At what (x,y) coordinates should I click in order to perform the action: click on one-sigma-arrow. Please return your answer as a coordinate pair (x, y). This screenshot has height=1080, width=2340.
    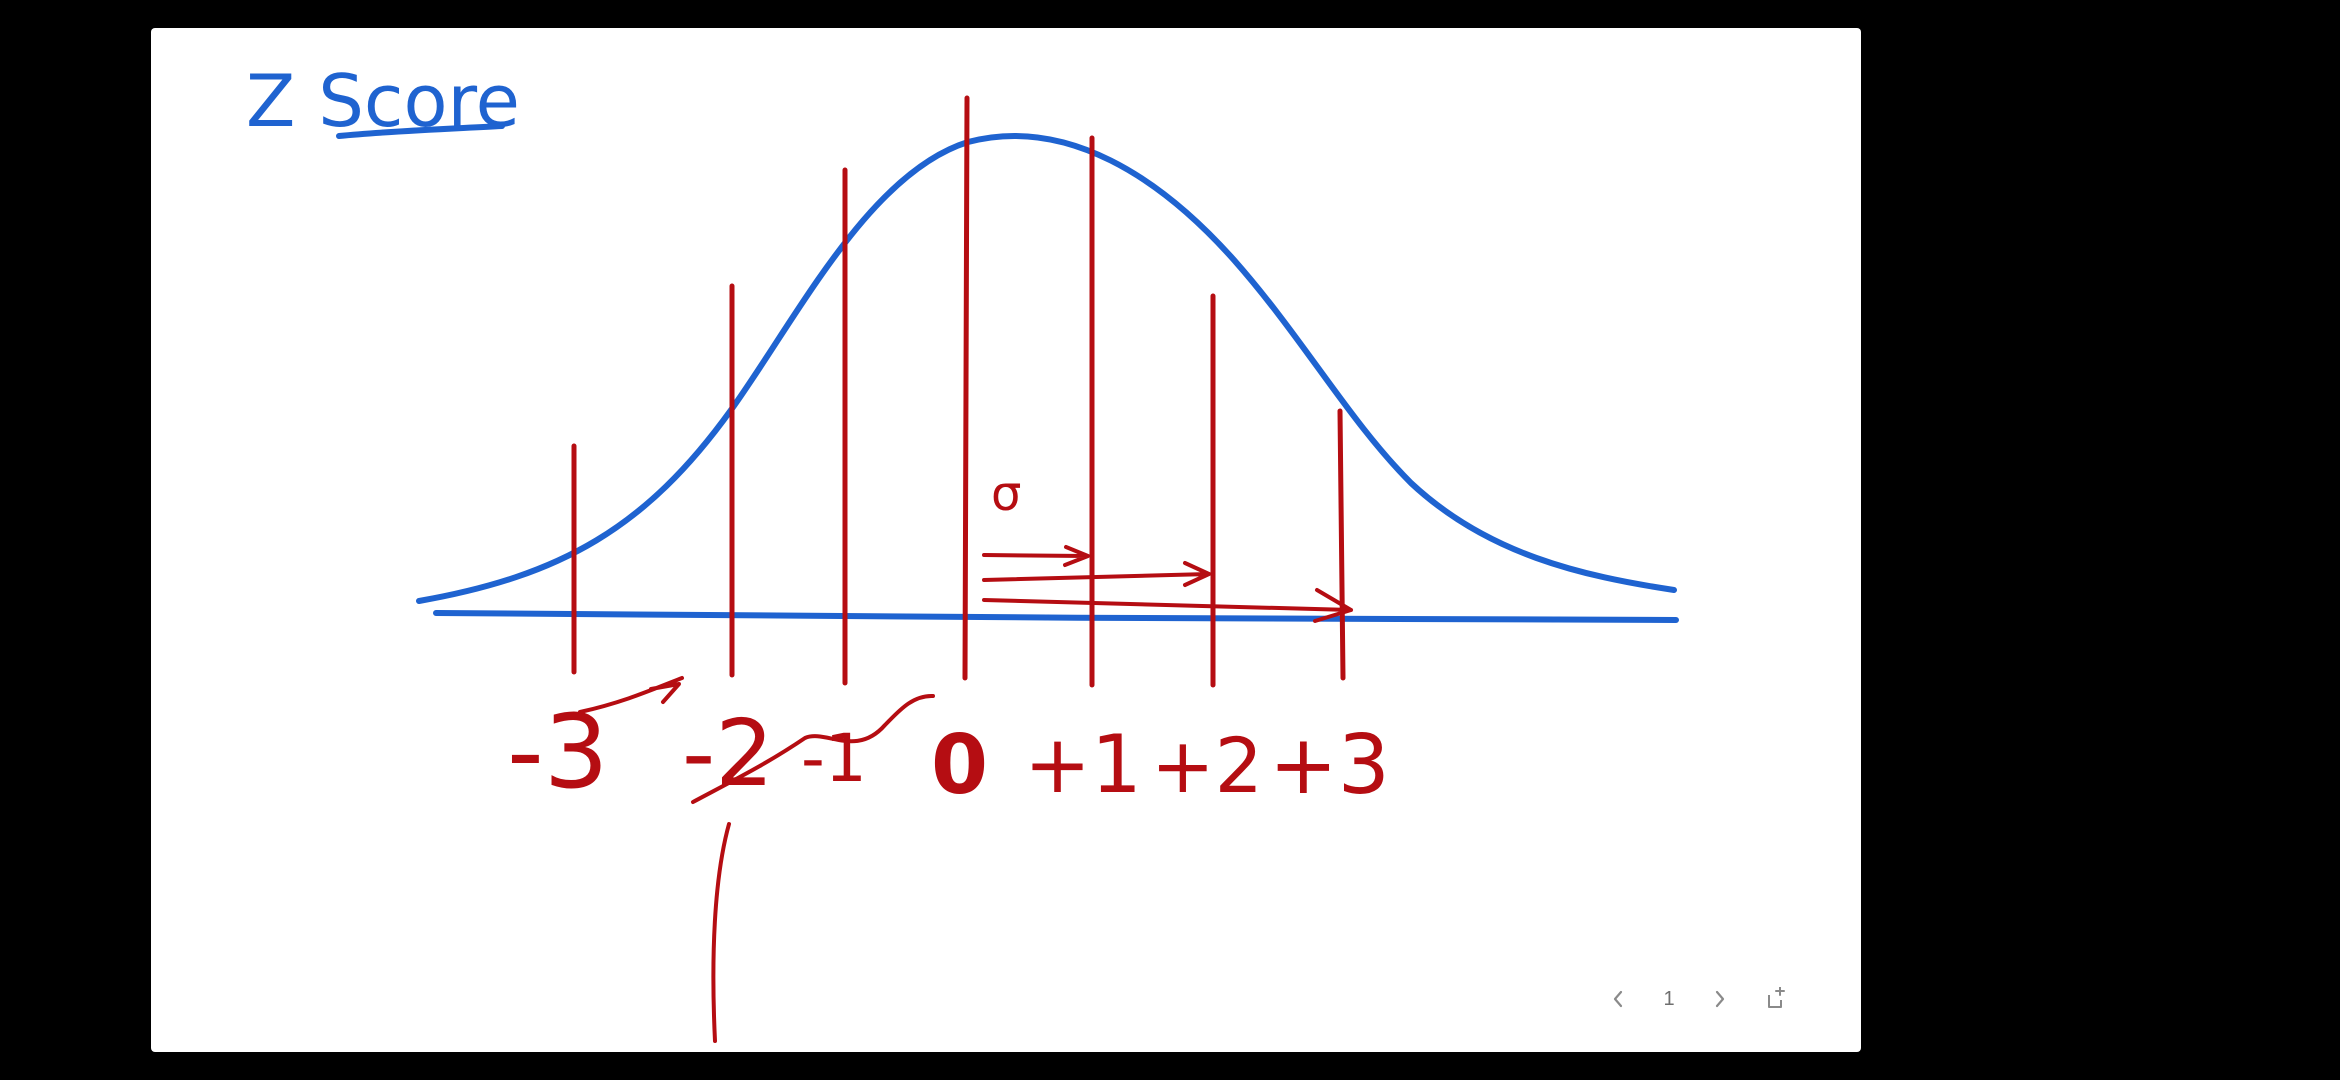
    Looking at the image, I should click on (1036, 556).